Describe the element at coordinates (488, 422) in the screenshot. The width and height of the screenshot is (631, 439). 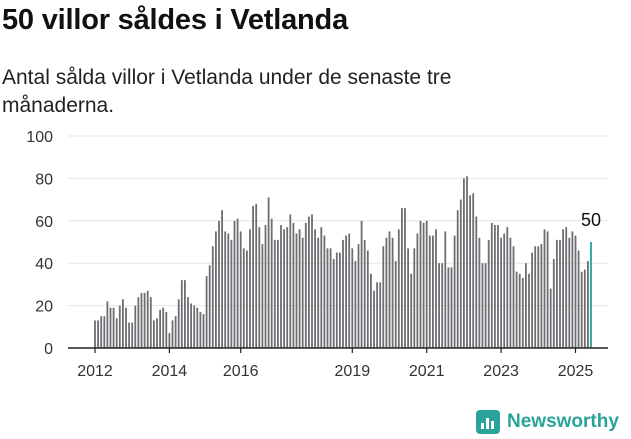
I see `newsworthy-logo-icon` at that location.